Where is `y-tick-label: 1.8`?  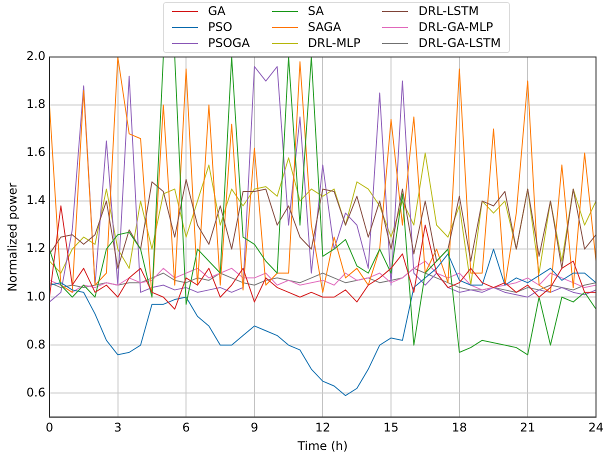
y-tick-label: 1.8 is located at coordinates (36, 104).